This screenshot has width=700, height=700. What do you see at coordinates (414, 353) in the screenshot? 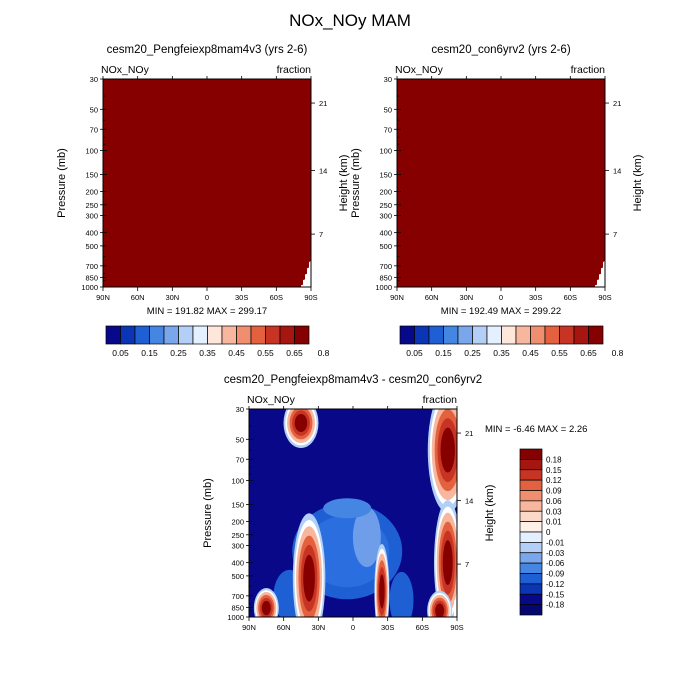
I see `colorbar-label: 0.05` at bounding box center [414, 353].